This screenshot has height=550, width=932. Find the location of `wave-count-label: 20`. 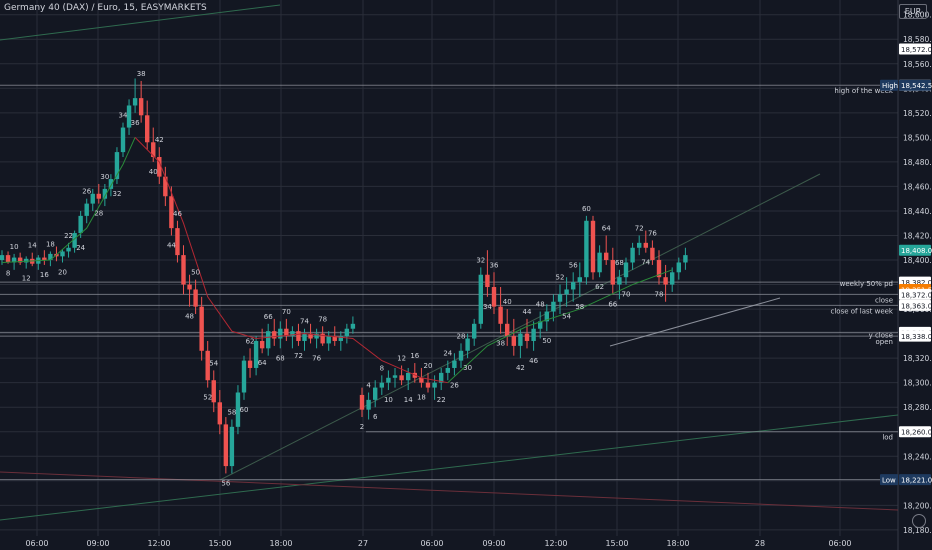

wave-count-label: 20 is located at coordinates (428, 366).